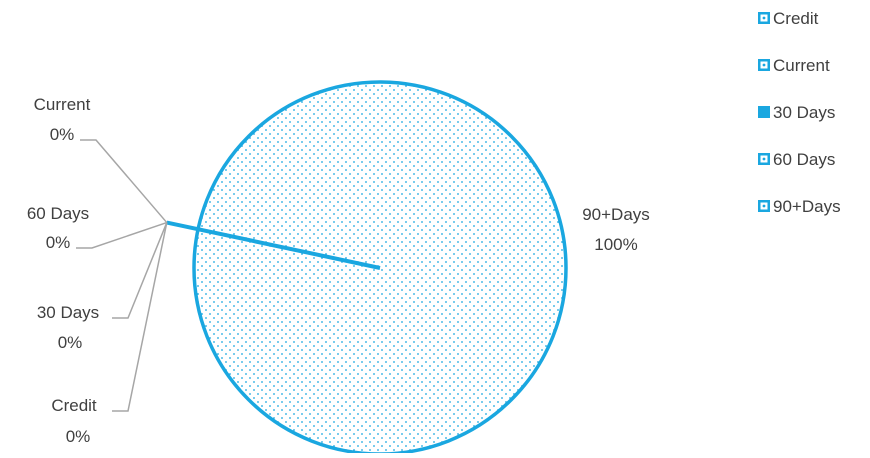 This screenshot has height=458, width=870. Describe the element at coordinates (122, 235) in the screenshot. I see `leader-line-60-days` at that location.